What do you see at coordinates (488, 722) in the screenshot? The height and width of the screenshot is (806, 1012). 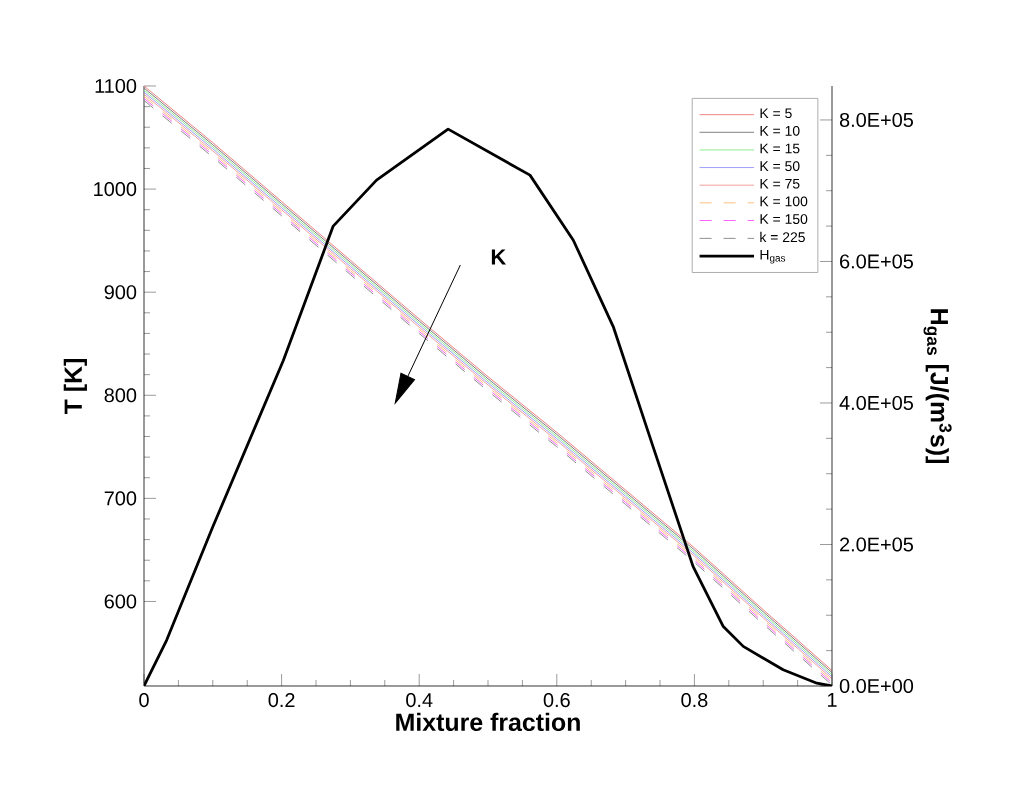 I see `x-axis-title: Mixture fraction` at bounding box center [488, 722].